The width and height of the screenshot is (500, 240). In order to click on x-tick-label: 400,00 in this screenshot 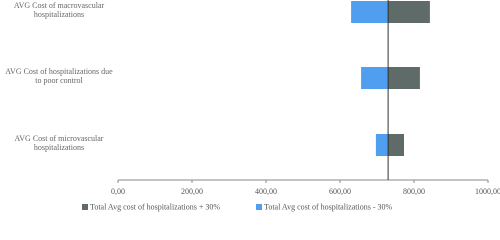, I will do `click(266, 191)`.